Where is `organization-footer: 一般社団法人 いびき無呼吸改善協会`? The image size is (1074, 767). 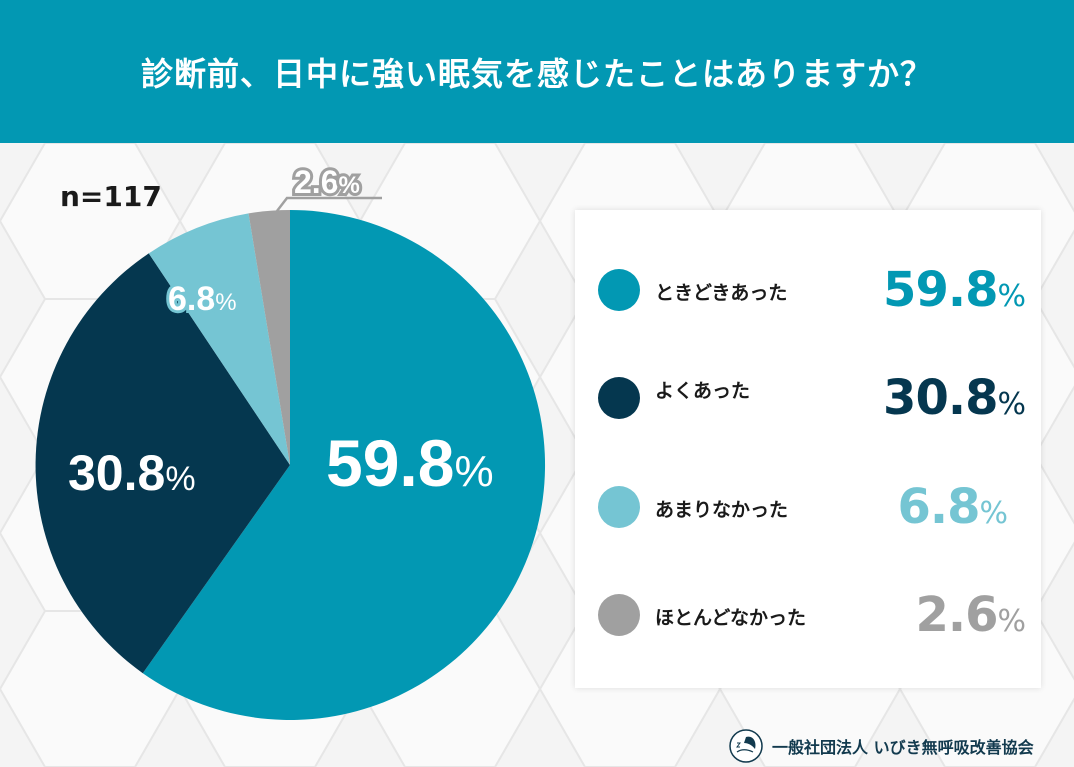 organization-footer: 一般社団法人 いびき無呼吸改善協会 is located at coordinates (881, 746).